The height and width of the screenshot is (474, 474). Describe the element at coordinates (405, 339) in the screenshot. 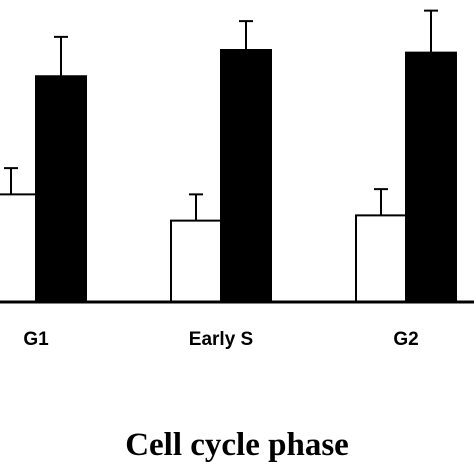

I see `x-tick-label: G2` at that location.